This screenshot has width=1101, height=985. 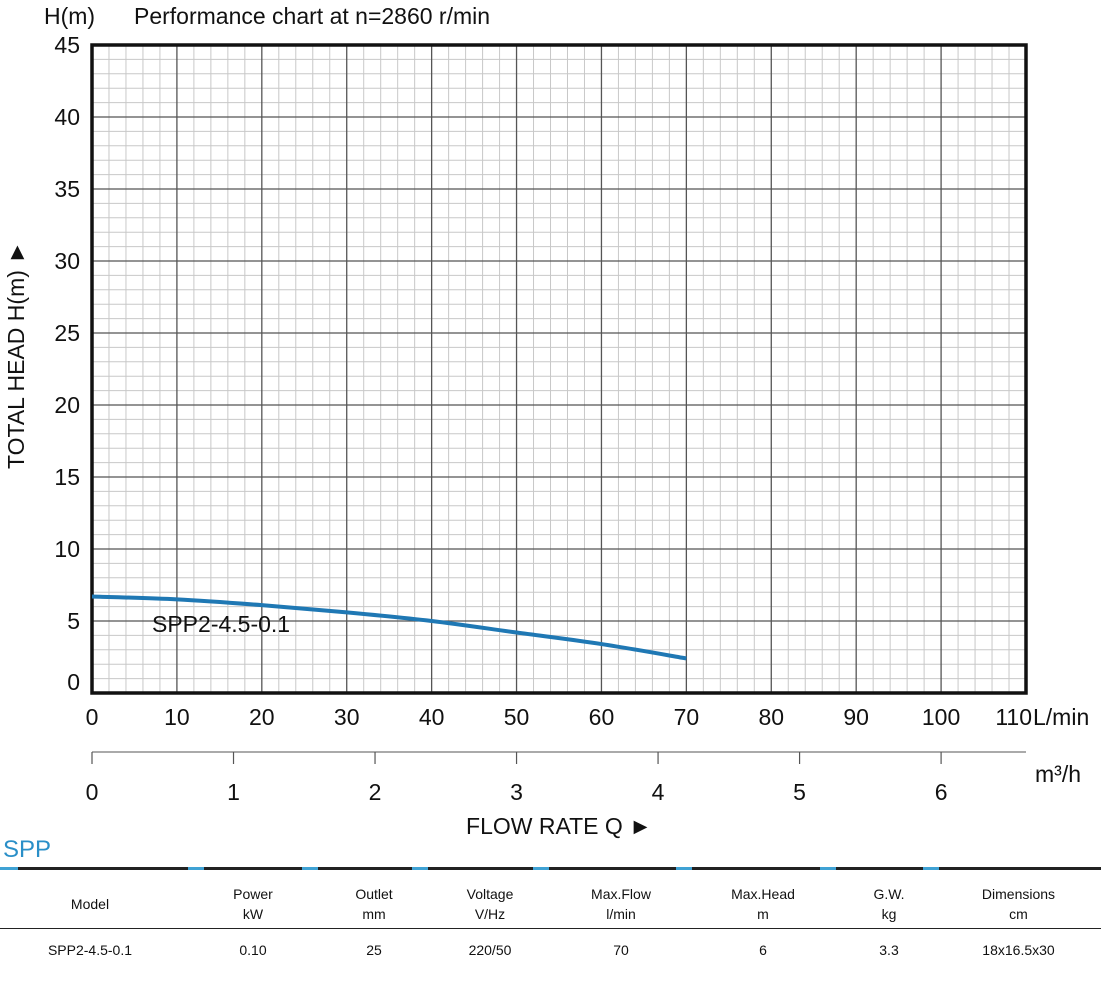 I want to click on column-header-title: Voltage, so click(x=490, y=894).